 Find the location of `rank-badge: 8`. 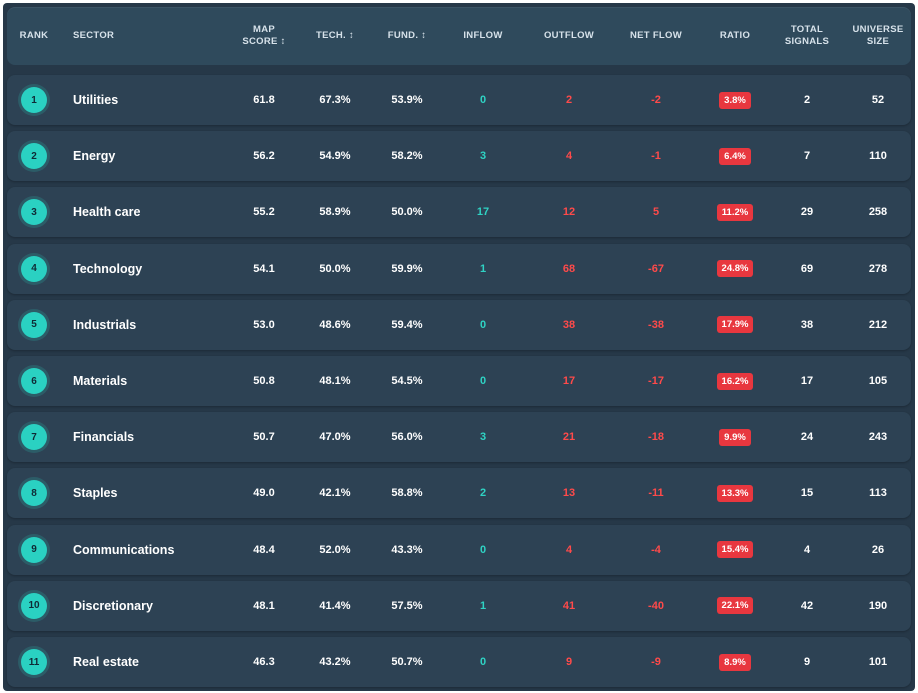

rank-badge: 8 is located at coordinates (34, 493).